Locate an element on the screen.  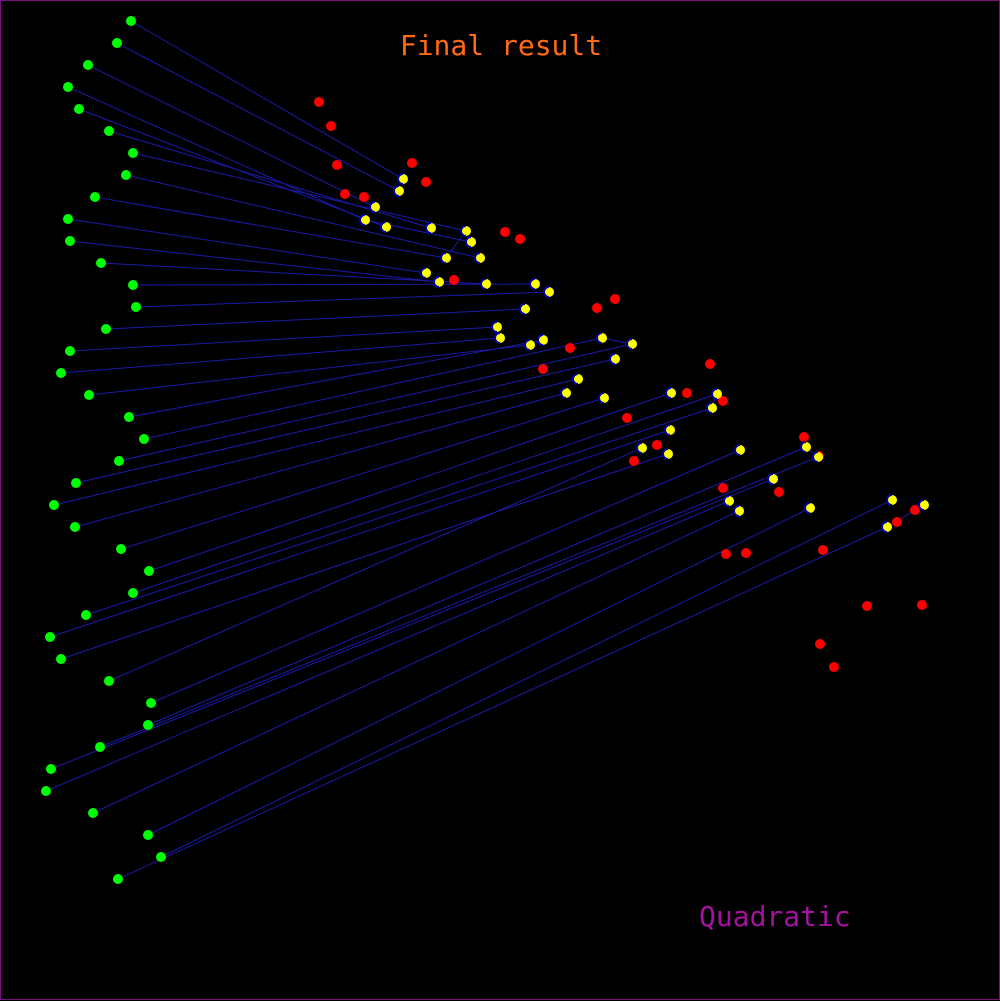
mapped-neighbor-link is located at coordinates (418, 231).